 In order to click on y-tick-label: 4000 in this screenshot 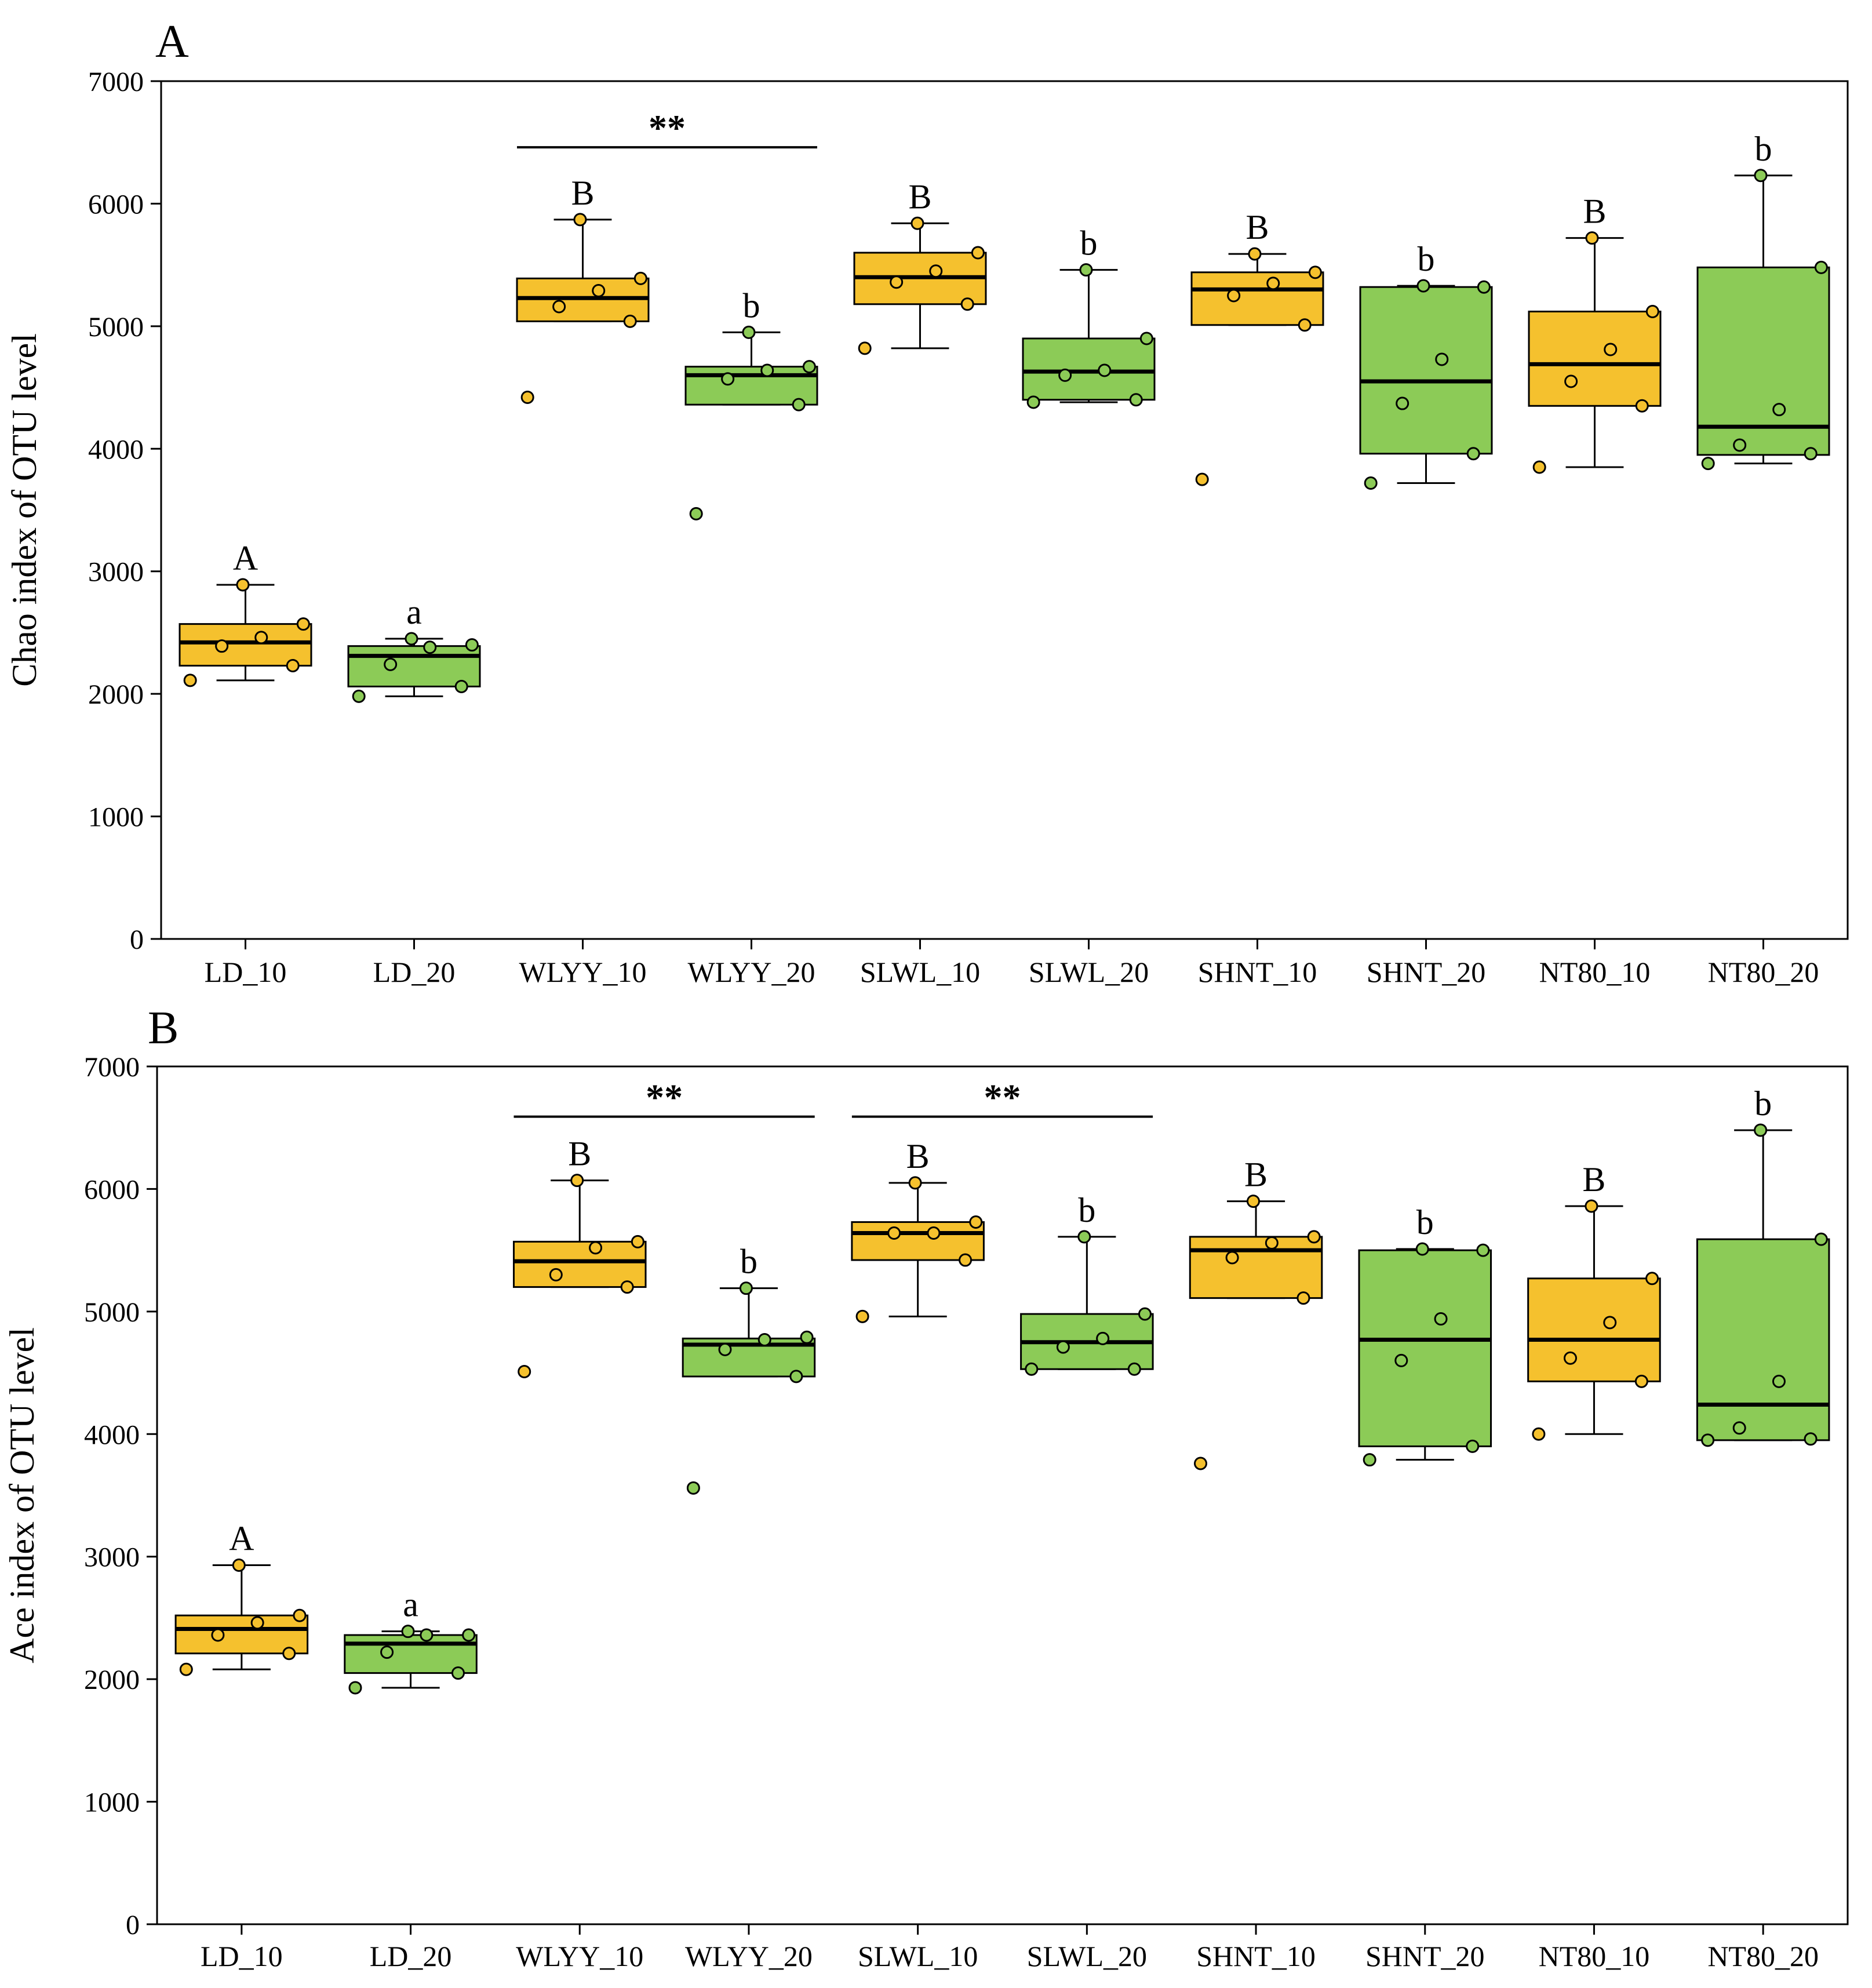, I will do `click(112, 1434)`.